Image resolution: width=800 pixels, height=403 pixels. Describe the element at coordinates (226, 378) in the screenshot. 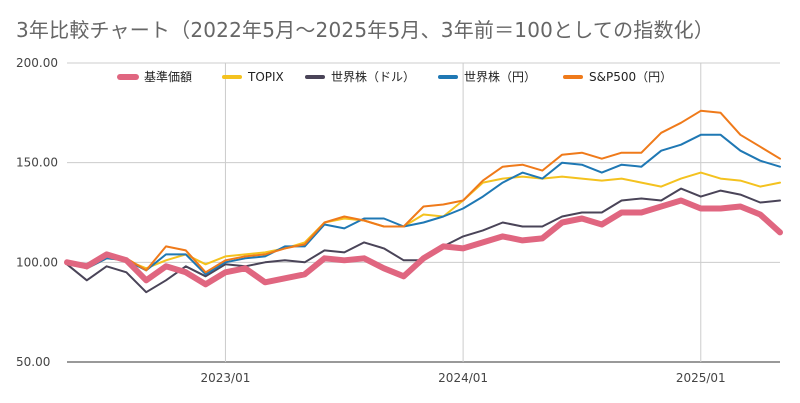

I see `x-tick-label: 2023/01` at that location.